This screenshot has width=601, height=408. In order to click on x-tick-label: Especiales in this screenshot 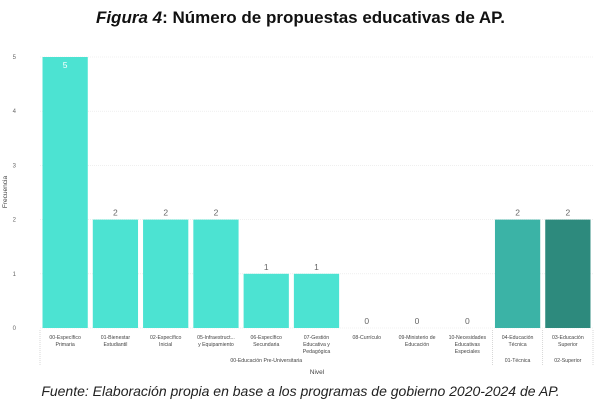, I will do `click(467, 352)`.